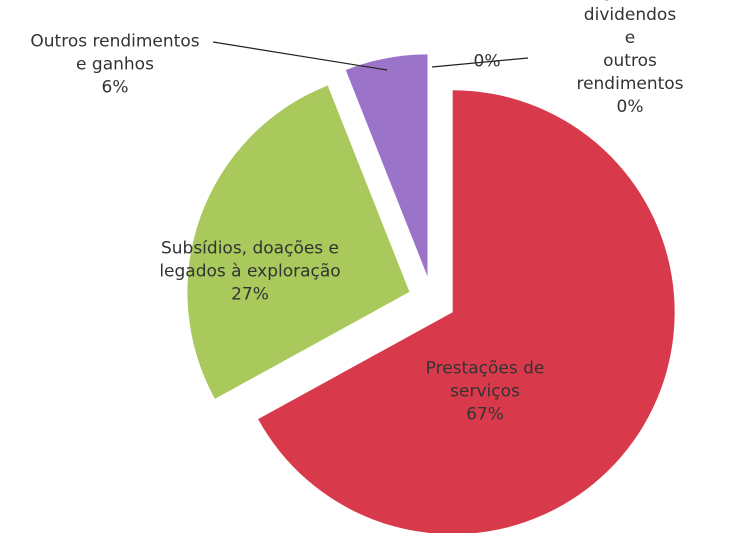 This screenshot has height=533, width=729. What do you see at coordinates (115, 87) in the screenshot?
I see `value-label: 6%` at bounding box center [115, 87].